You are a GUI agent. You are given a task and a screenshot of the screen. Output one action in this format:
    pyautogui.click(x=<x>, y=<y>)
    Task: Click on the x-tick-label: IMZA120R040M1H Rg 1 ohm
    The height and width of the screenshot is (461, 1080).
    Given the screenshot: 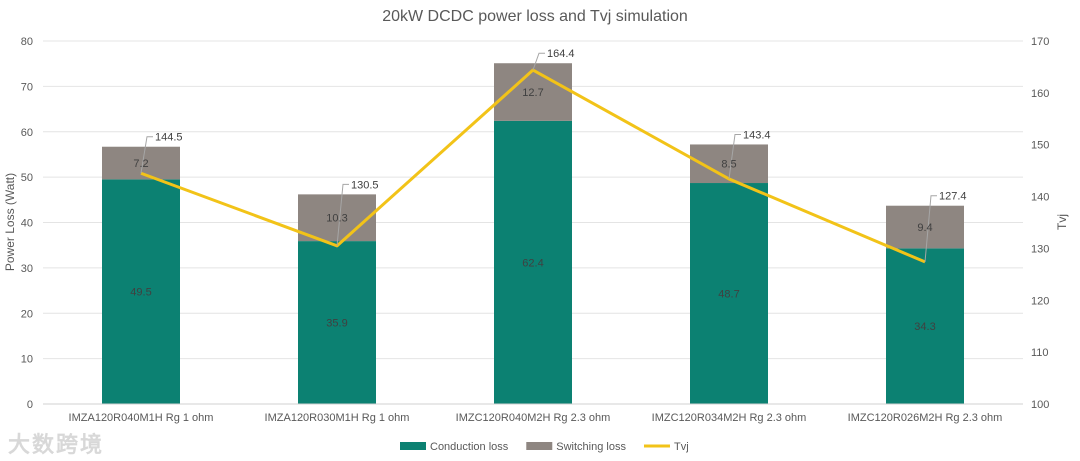 What is the action you would take?
    pyautogui.click(x=141, y=418)
    